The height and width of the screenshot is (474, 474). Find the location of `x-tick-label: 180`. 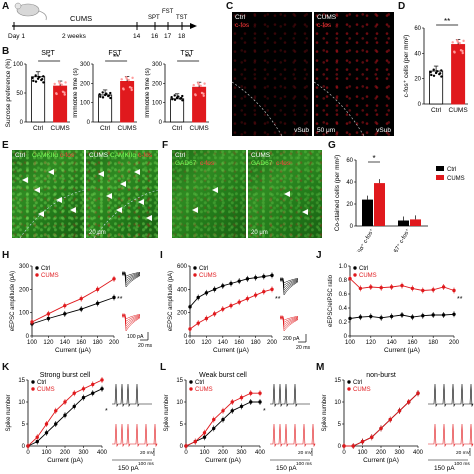

x-tick-label: 180 is located at coordinates (433, 343).